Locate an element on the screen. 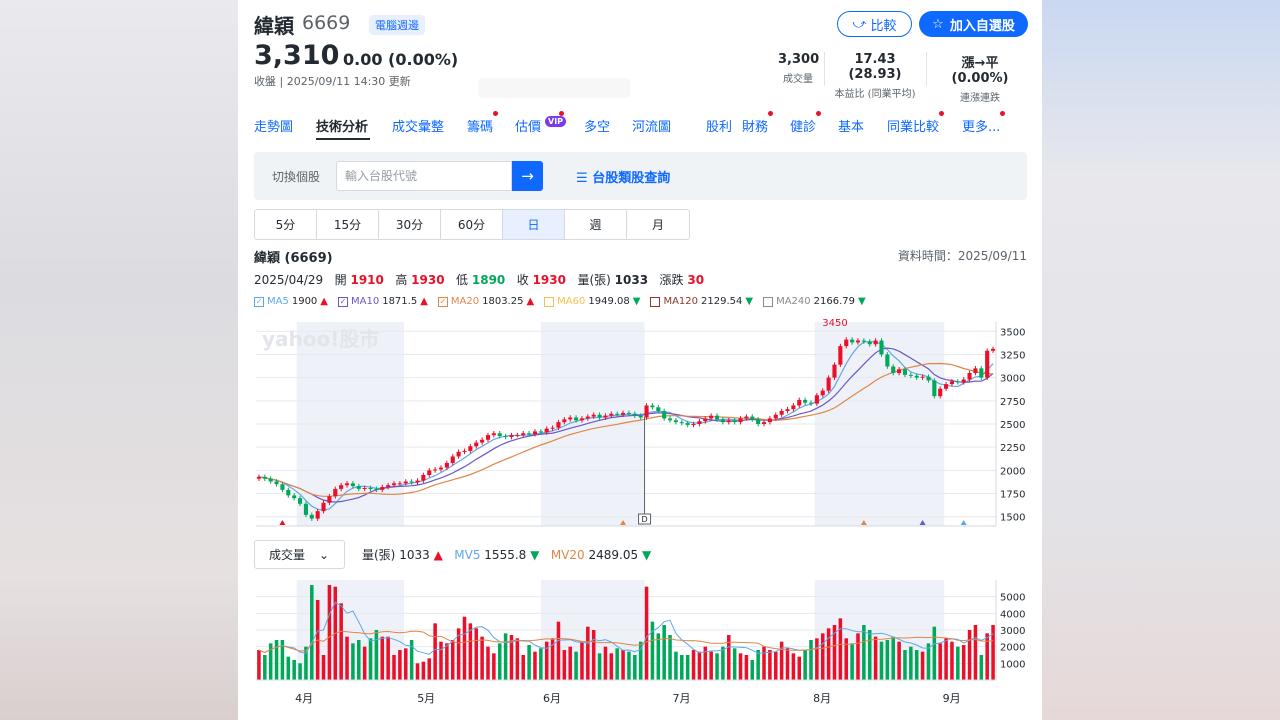  tab-5: 多空 is located at coordinates (597, 127).